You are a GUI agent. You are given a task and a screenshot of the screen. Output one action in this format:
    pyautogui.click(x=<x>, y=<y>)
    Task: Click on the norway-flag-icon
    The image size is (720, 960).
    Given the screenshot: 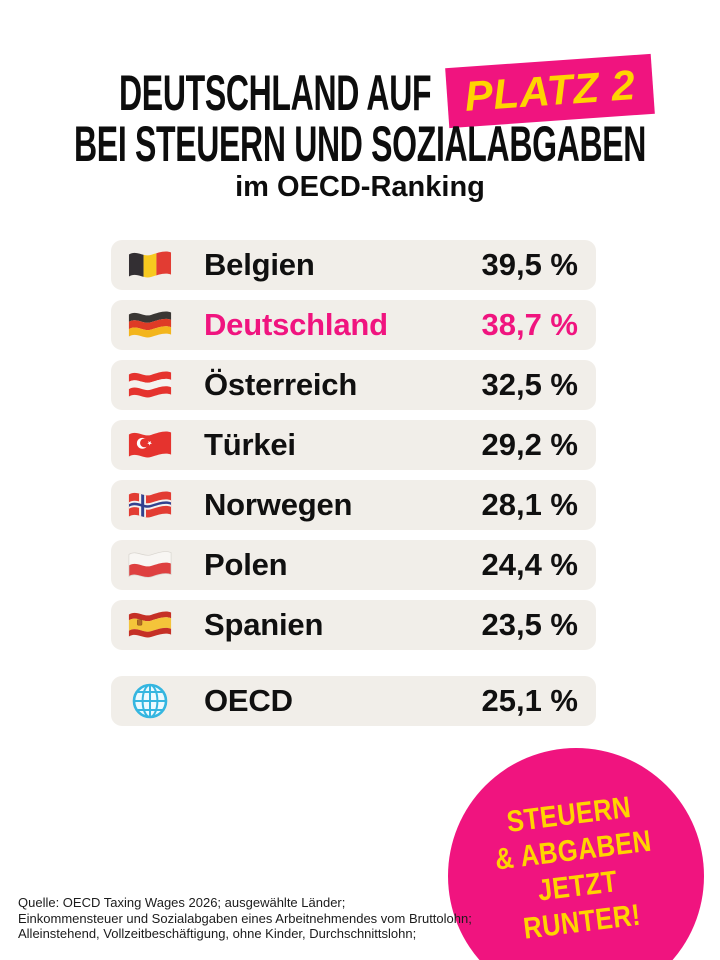 What is the action you would take?
    pyautogui.click(x=150, y=505)
    